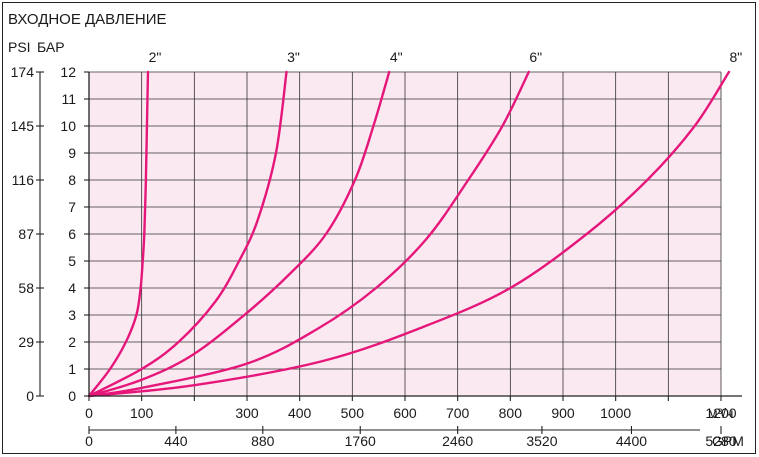 The width and height of the screenshot is (759, 457). I want to click on bar-tick-label: 10, so click(68, 126).